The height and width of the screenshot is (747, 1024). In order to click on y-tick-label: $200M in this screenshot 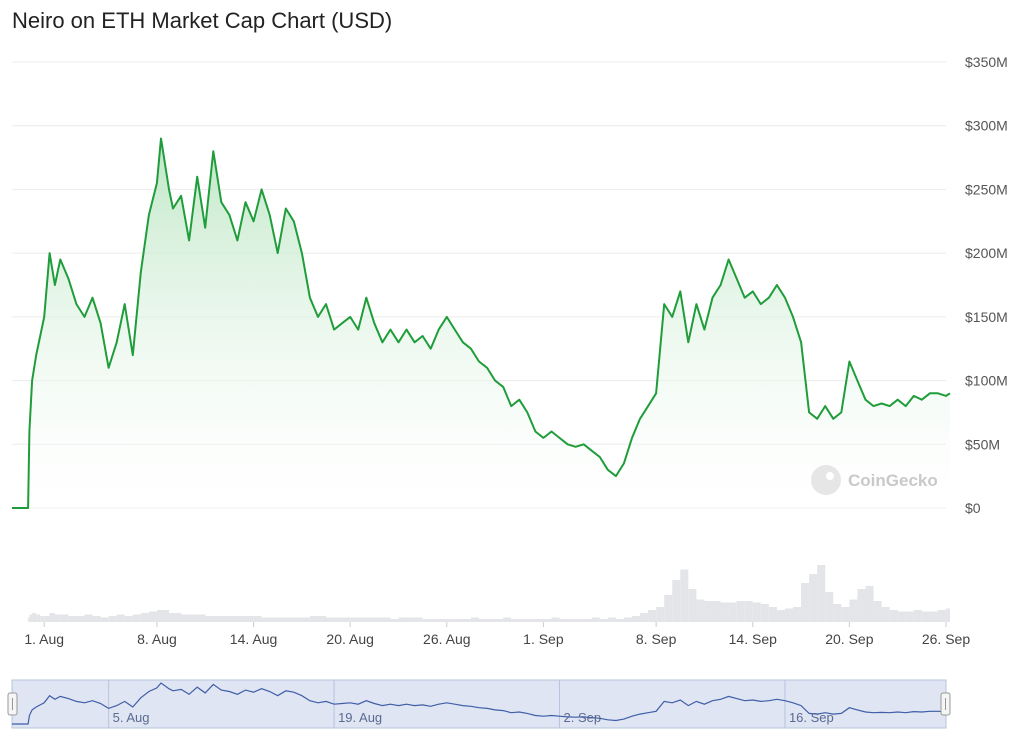, I will do `click(986, 253)`.